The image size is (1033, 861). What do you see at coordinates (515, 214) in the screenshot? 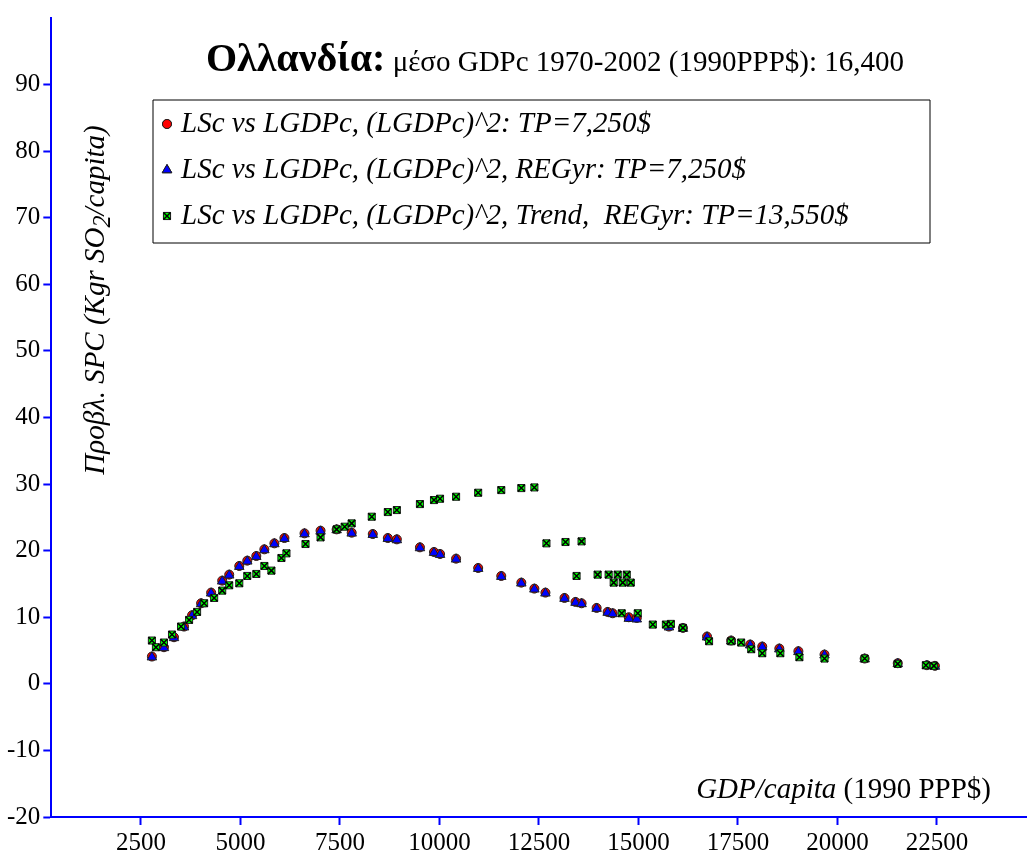
I see `legend-label: LSc vs LGDPc, (LGDPc)^2, Trend, REGyr: TP=13,550$` at bounding box center [515, 214].